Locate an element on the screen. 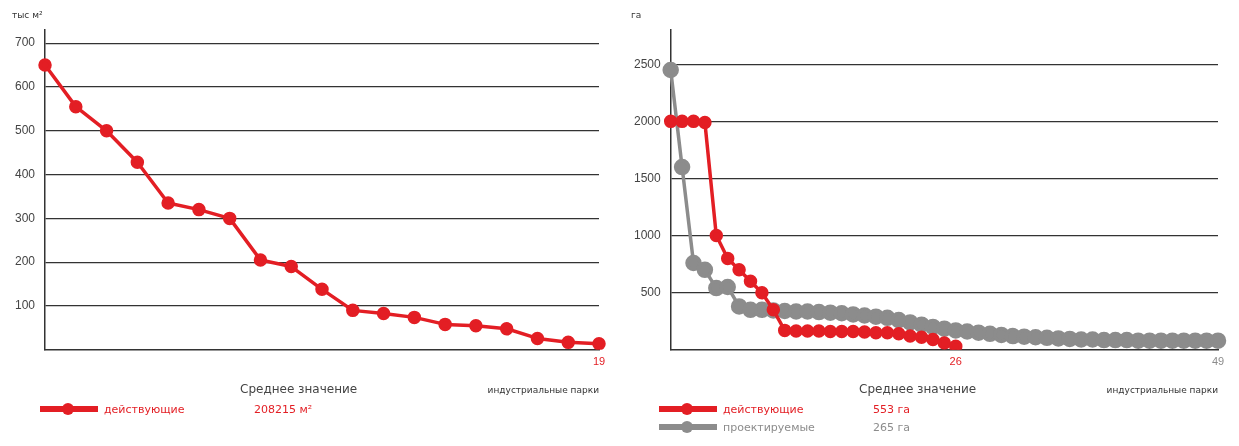 Image resolution: width=1239 pixels, height=446 pixels. y-tick-label: 700 is located at coordinates (25, 42).